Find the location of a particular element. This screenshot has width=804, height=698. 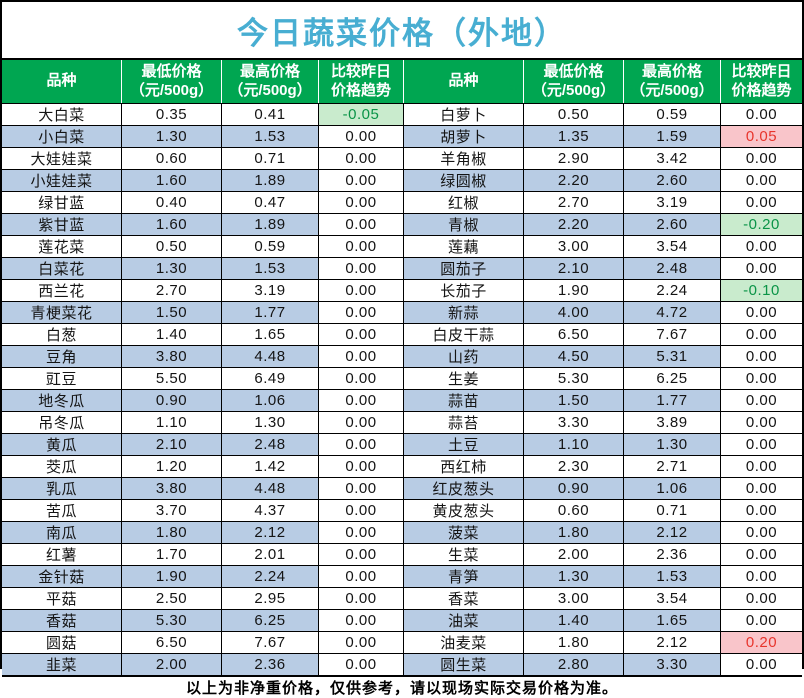

max-price-cell: 5.31 is located at coordinates (672, 356).